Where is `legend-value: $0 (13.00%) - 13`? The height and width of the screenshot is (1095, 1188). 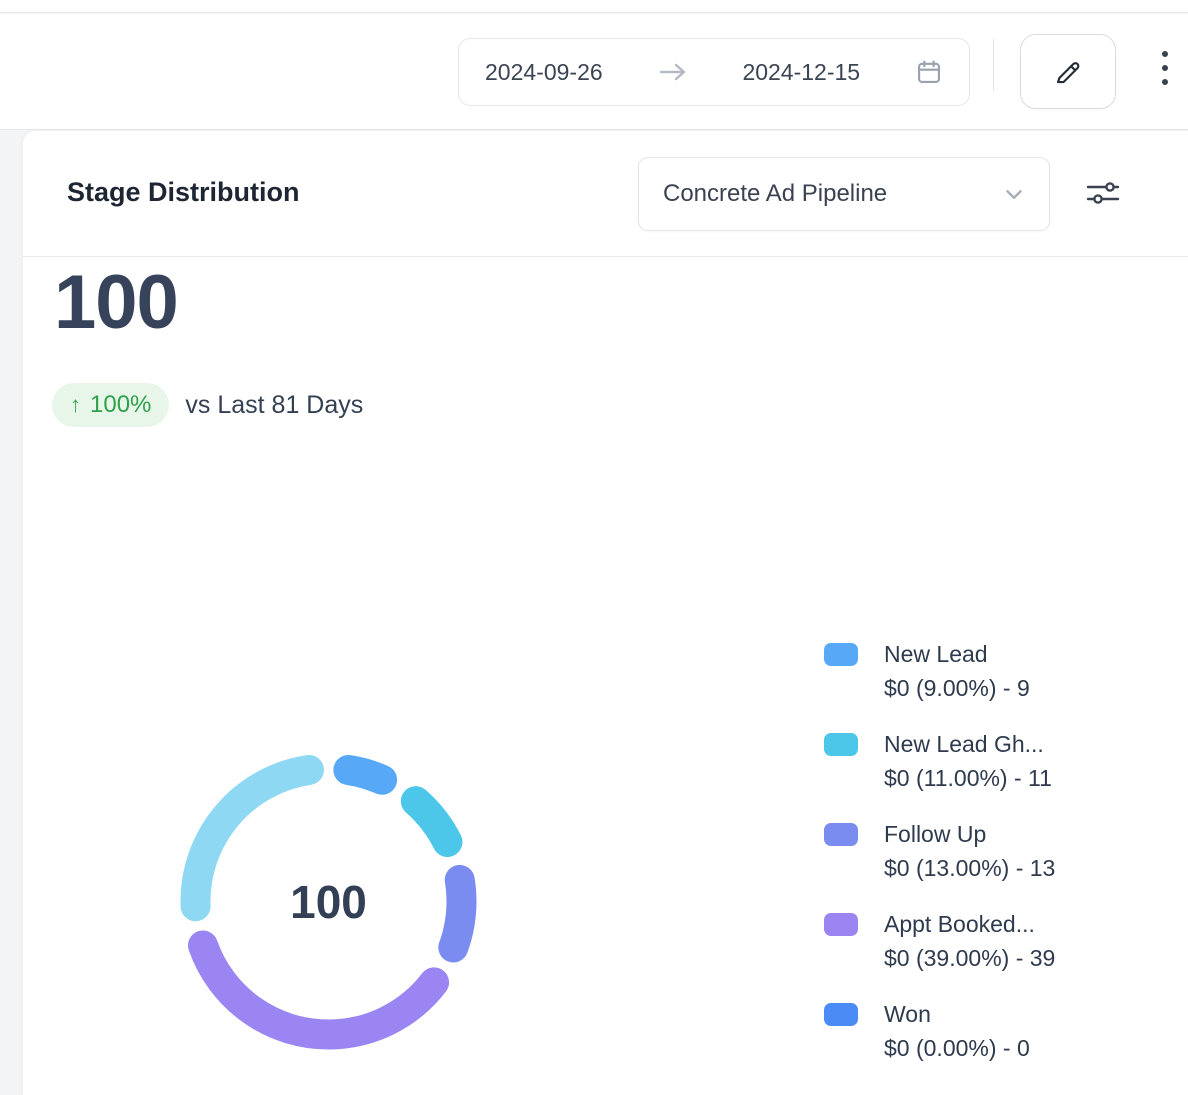
legend-value: $0 (13.00%) - 13 is located at coordinates (970, 868).